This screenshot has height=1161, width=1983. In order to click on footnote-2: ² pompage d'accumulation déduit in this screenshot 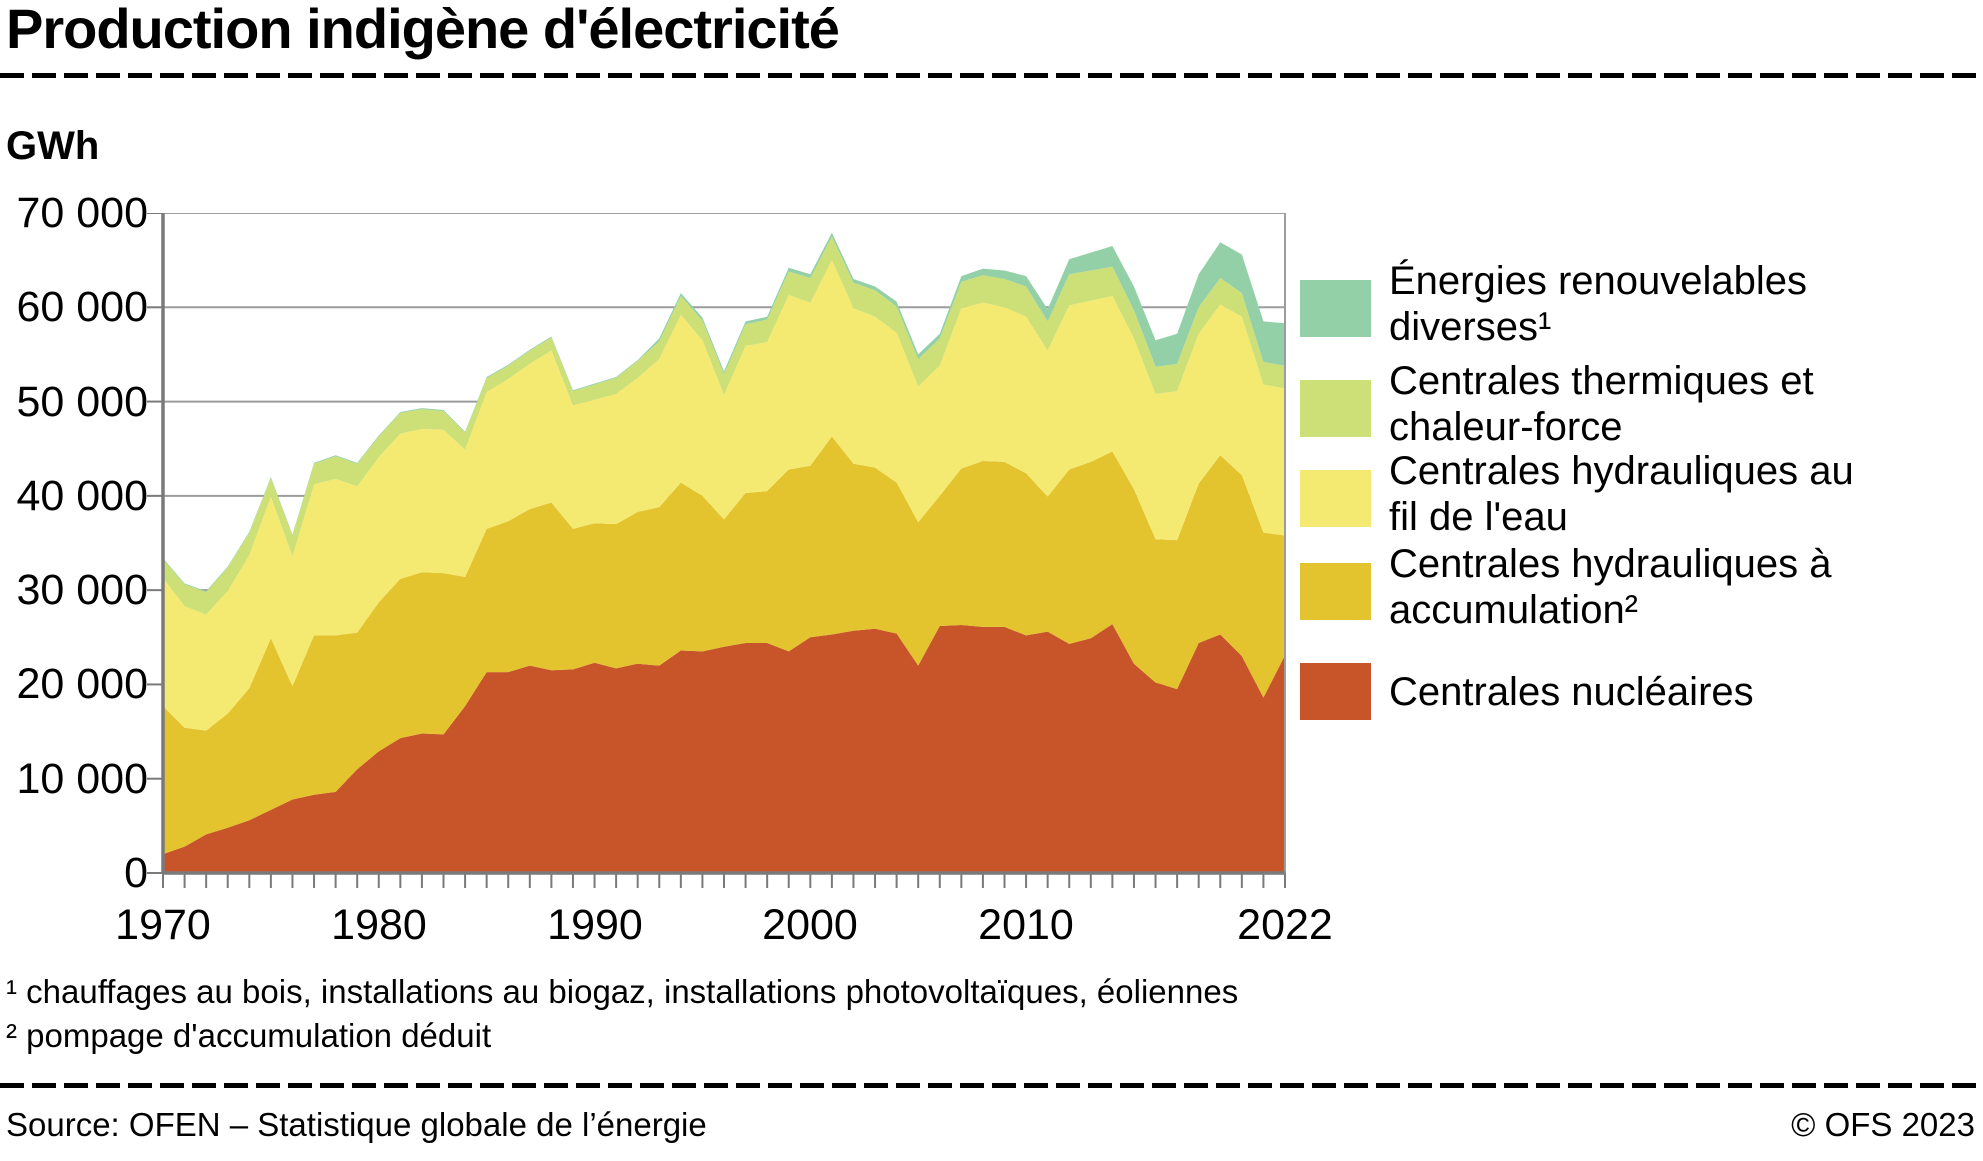, I will do `click(249, 1035)`.